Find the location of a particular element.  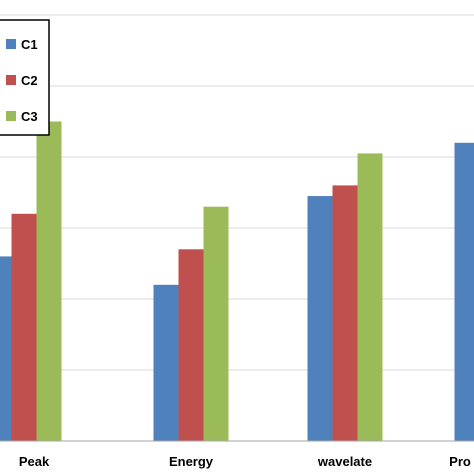

legend: C1 C2 C3 is located at coordinates (25, 77).